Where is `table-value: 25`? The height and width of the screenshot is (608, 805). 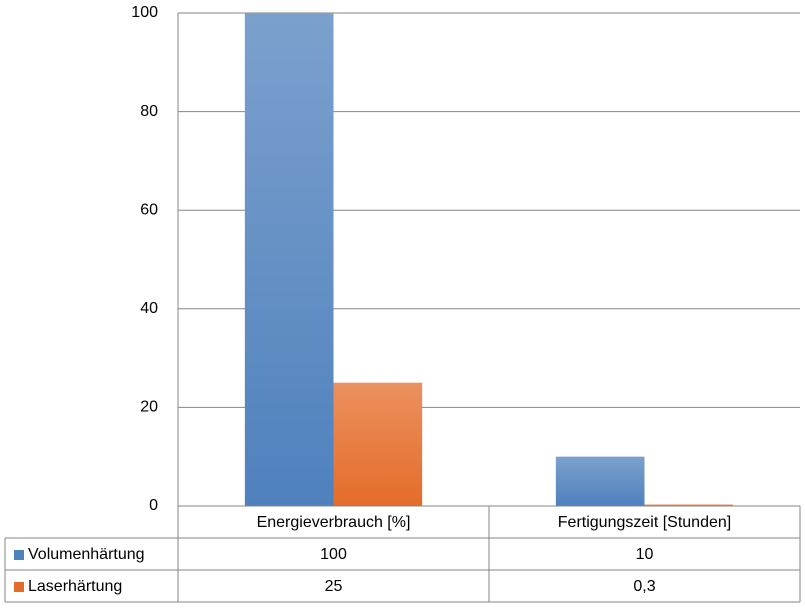
table-value: 25 is located at coordinates (334, 586).